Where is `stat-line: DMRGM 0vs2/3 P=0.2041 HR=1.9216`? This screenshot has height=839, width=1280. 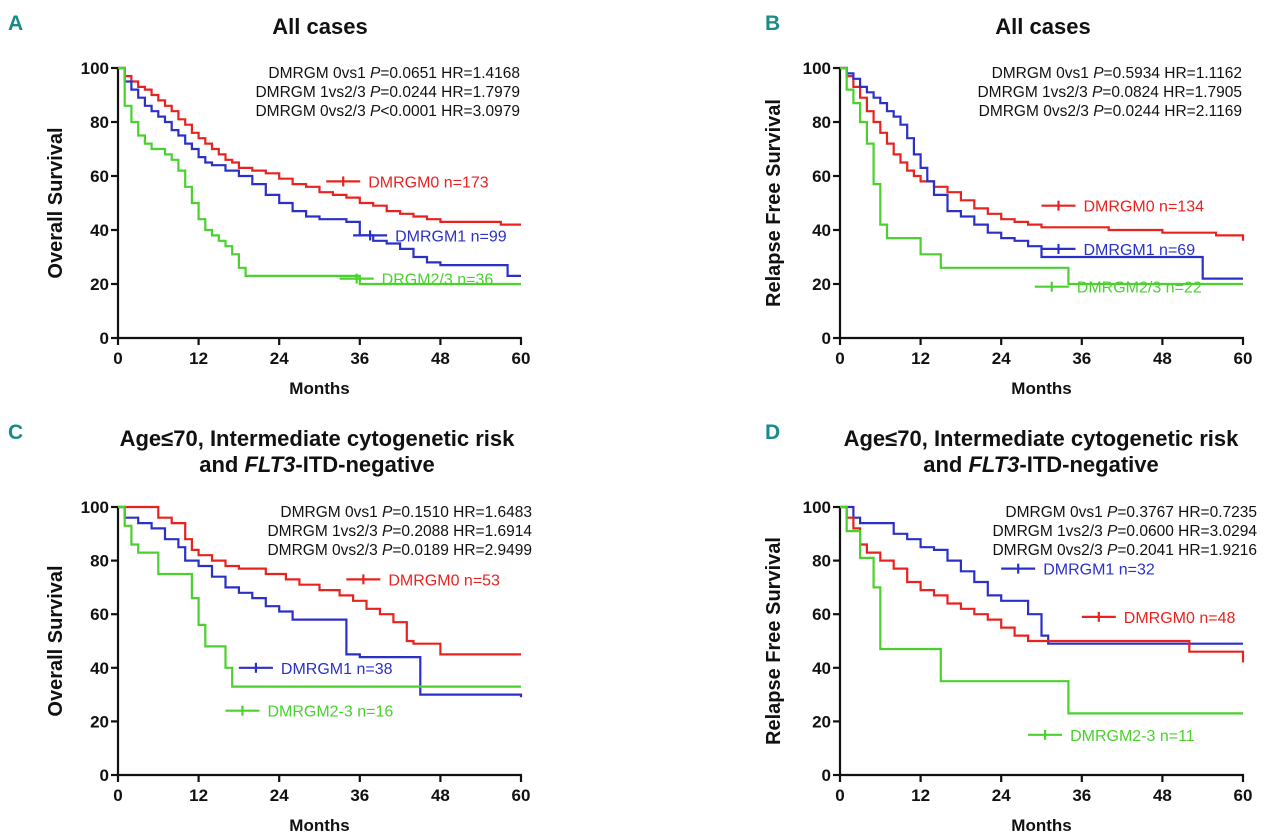
stat-line: DMRGM 0vs2/3 P=0.2041 HR=1.9216 is located at coordinates (1124, 550).